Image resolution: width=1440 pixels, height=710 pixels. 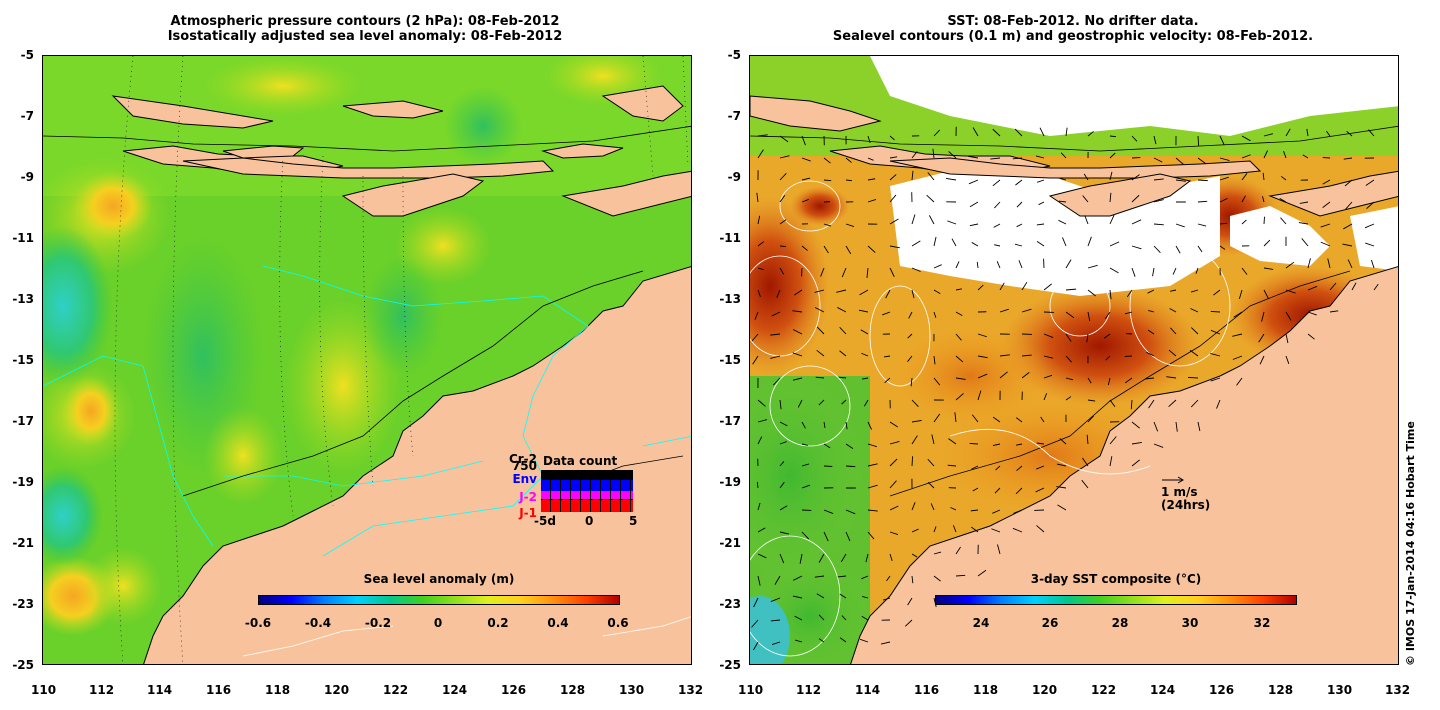 I want to click on sla-colorbar-tick: 0.2, so click(x=498, y=623).